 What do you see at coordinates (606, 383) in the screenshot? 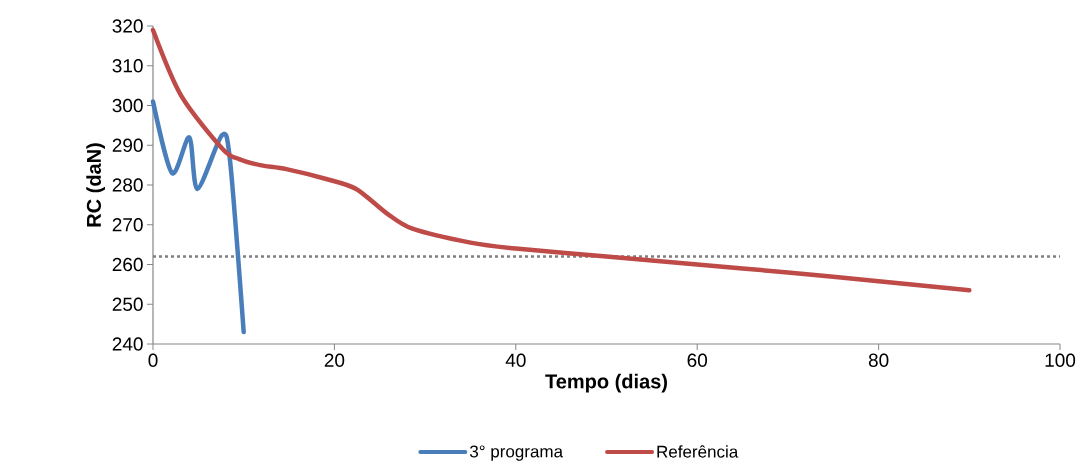
I see `x-axis-title: Tempo (dias)` at bounding box center [606, 383].